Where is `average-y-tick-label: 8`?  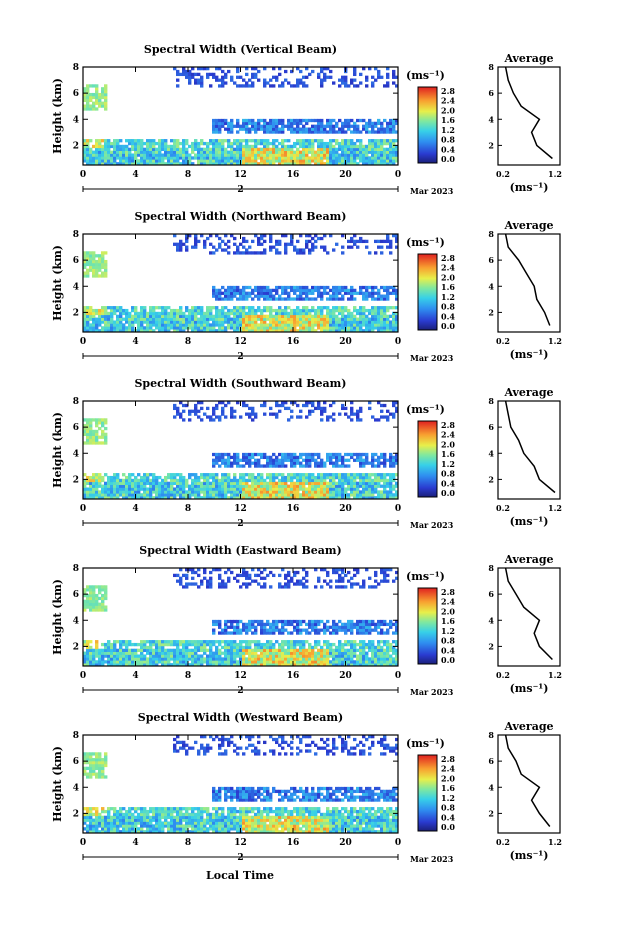
average-y-tick-label: 8 is located at coordinates (491, 67).